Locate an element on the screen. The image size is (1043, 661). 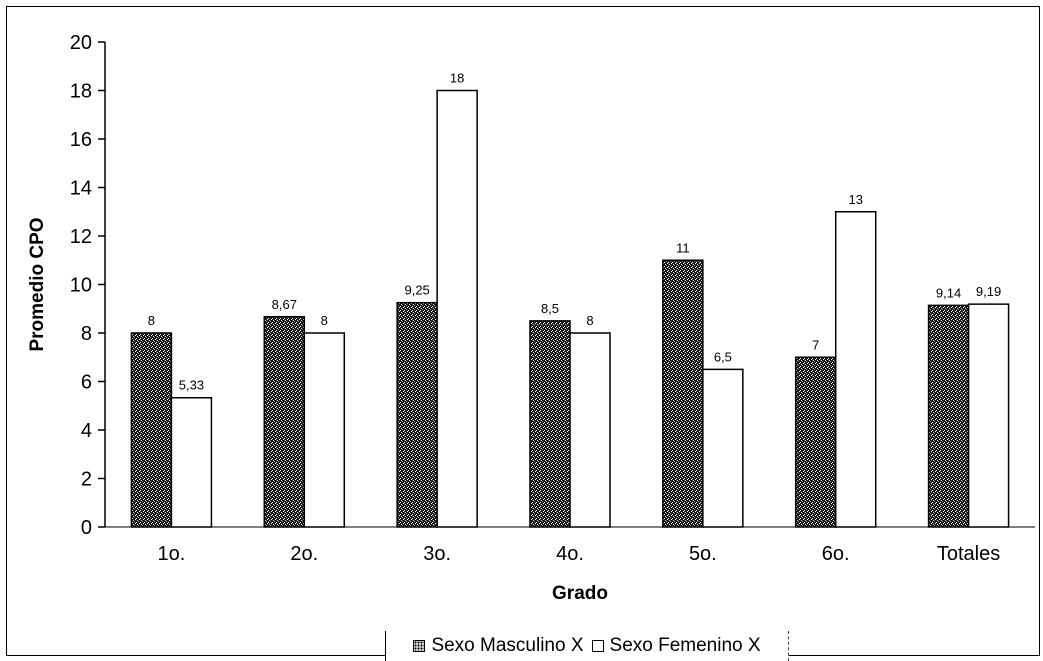
x-tick-label: 5o. is located at coordinates (703, 554).